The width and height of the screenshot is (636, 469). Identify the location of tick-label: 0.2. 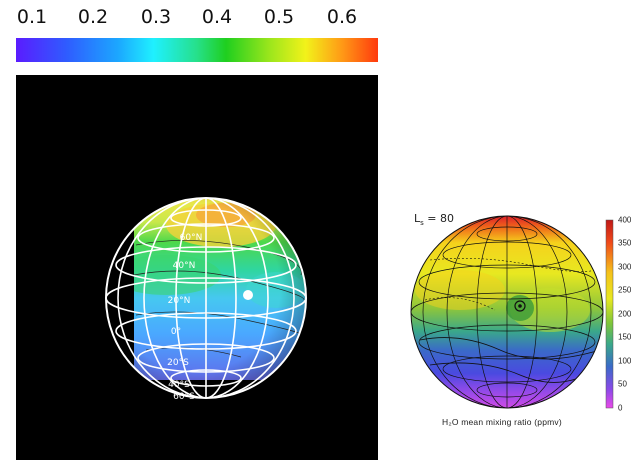
(93, 17).